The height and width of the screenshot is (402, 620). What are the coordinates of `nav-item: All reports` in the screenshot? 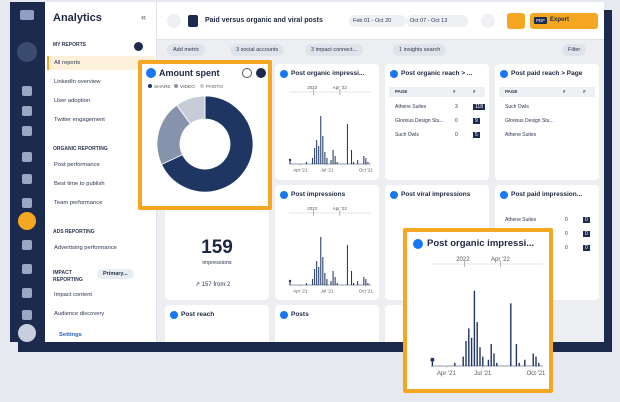 It's located at (67, 63).